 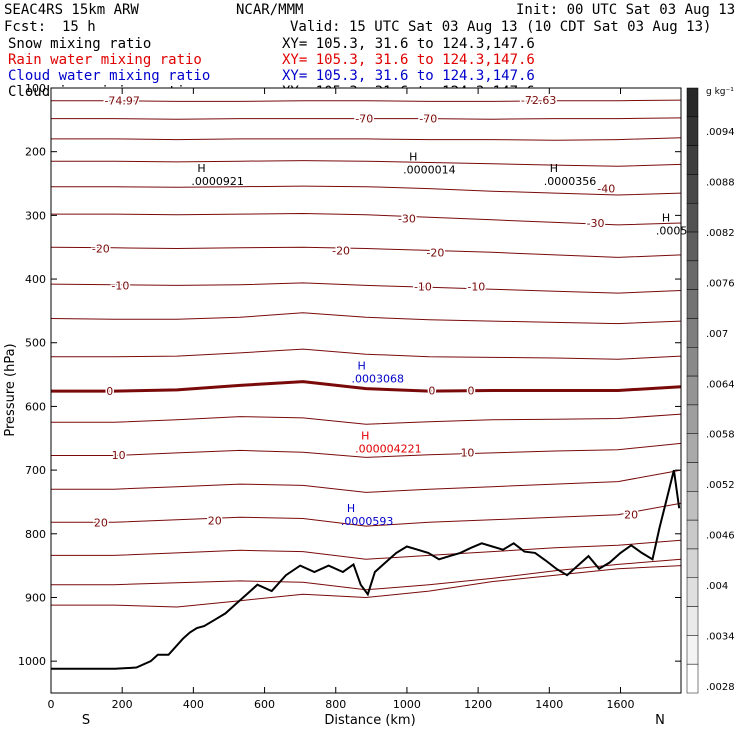 I want to click on north-endpoint: N, so click(x=660, y=720).